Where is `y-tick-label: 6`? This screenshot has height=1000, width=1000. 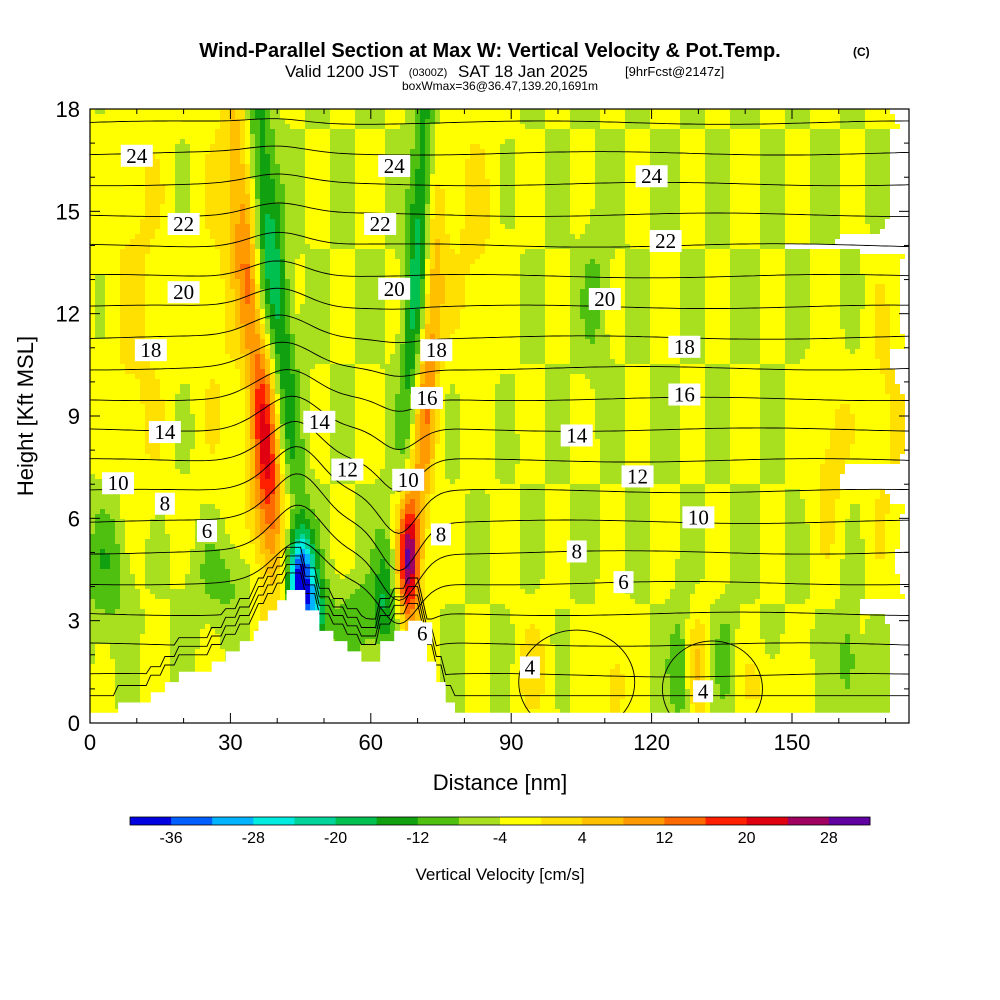 y-tick-label: 6 is located at coordinates (74, 518).